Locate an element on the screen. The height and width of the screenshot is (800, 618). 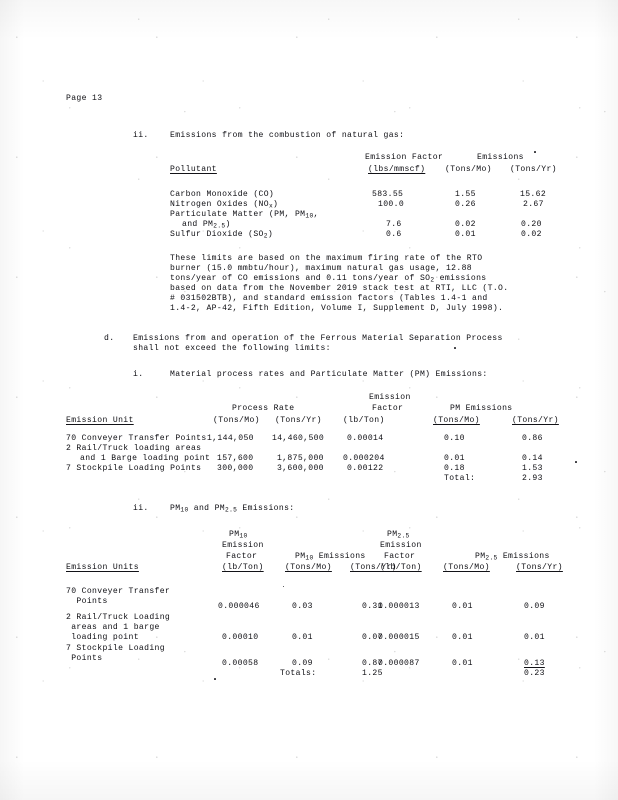
pm-row-pm-mo: 0.10 is located at coordinates (454, 438).